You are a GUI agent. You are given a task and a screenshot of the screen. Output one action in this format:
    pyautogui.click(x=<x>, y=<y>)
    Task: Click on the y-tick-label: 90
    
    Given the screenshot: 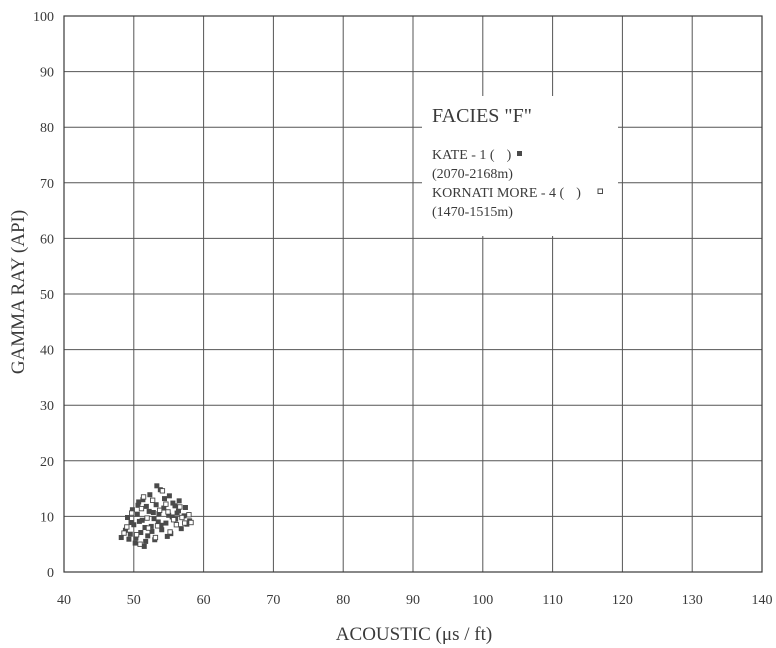 What is the action you would take?
    pyautogui.click(x=47, y=73)
    